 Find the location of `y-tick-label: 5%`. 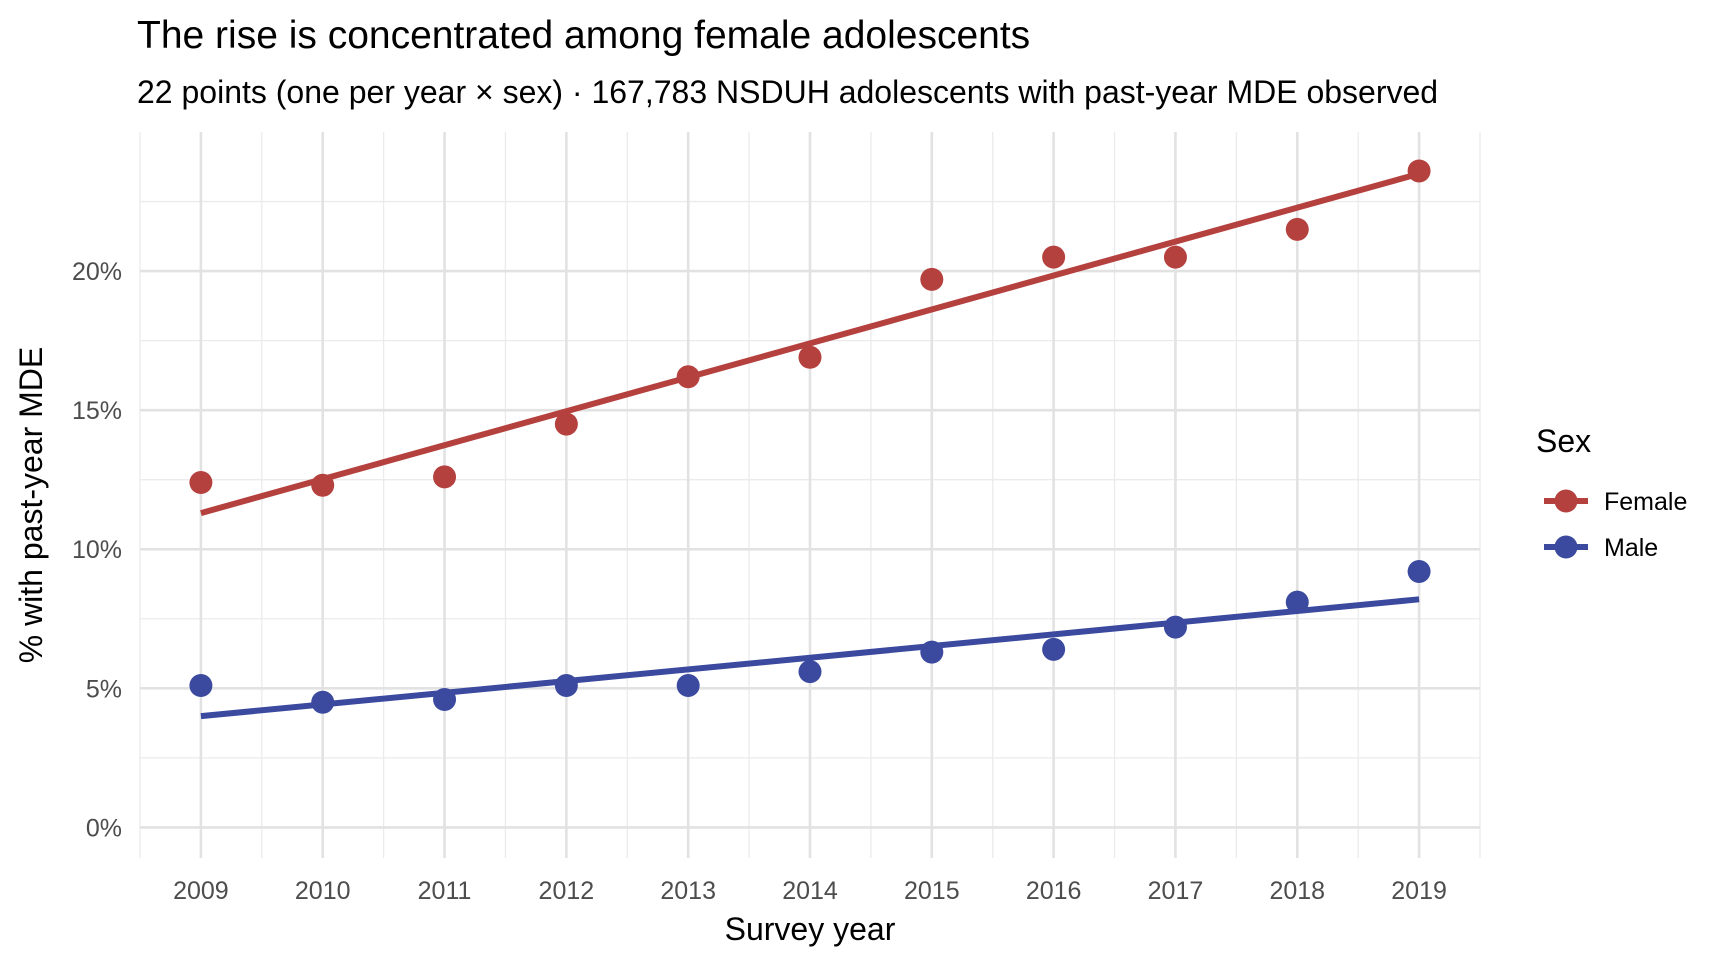

y-tick-label: 5% is located at coordinates (104, 689).